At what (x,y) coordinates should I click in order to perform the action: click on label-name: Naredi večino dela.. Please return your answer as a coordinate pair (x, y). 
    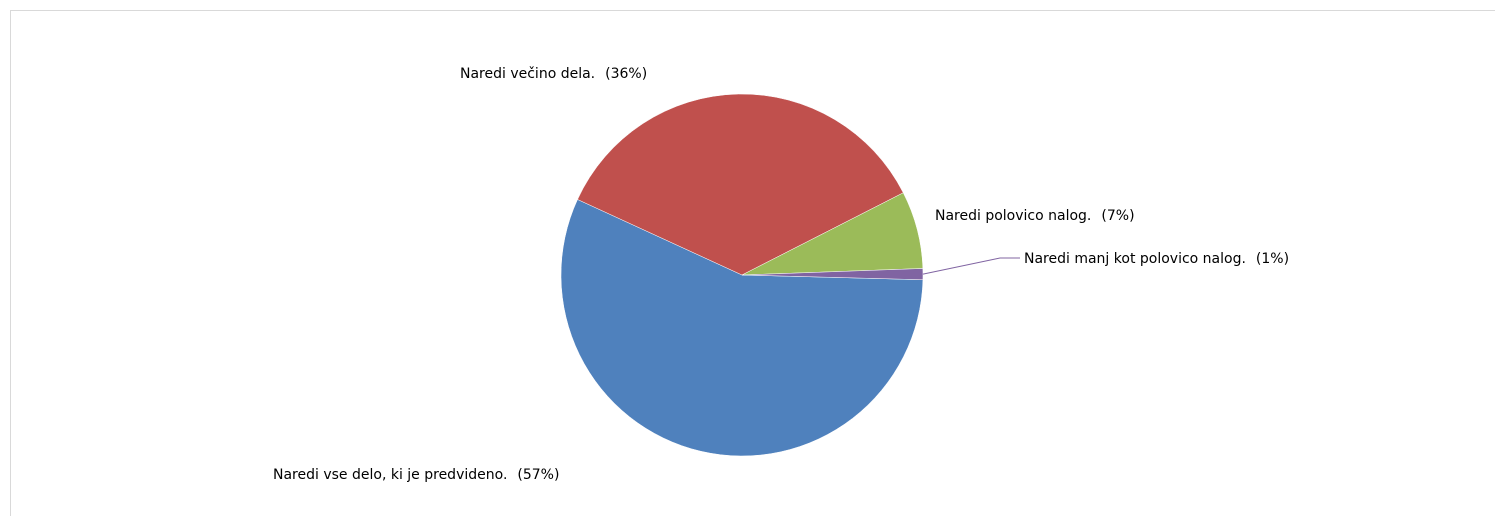
    Looking at the image, I should click on (527, 74).